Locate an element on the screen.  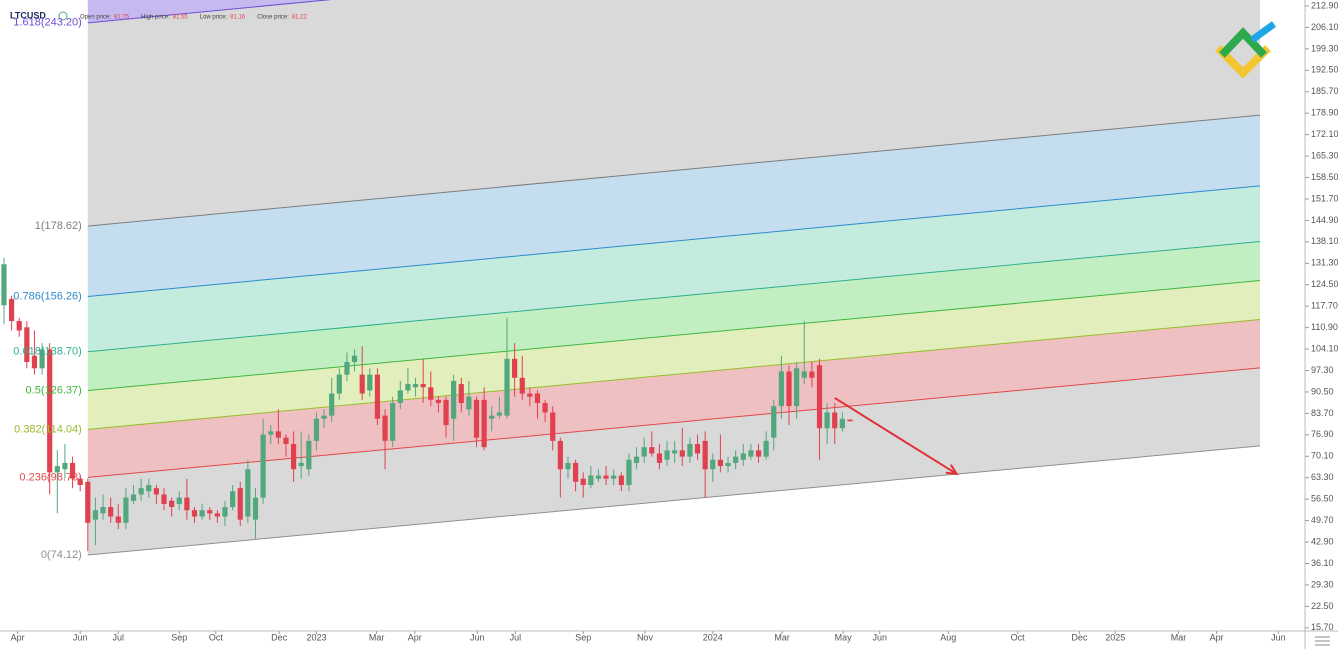
y-tick-label: 199.30 is located at coordinates (1324, 48).